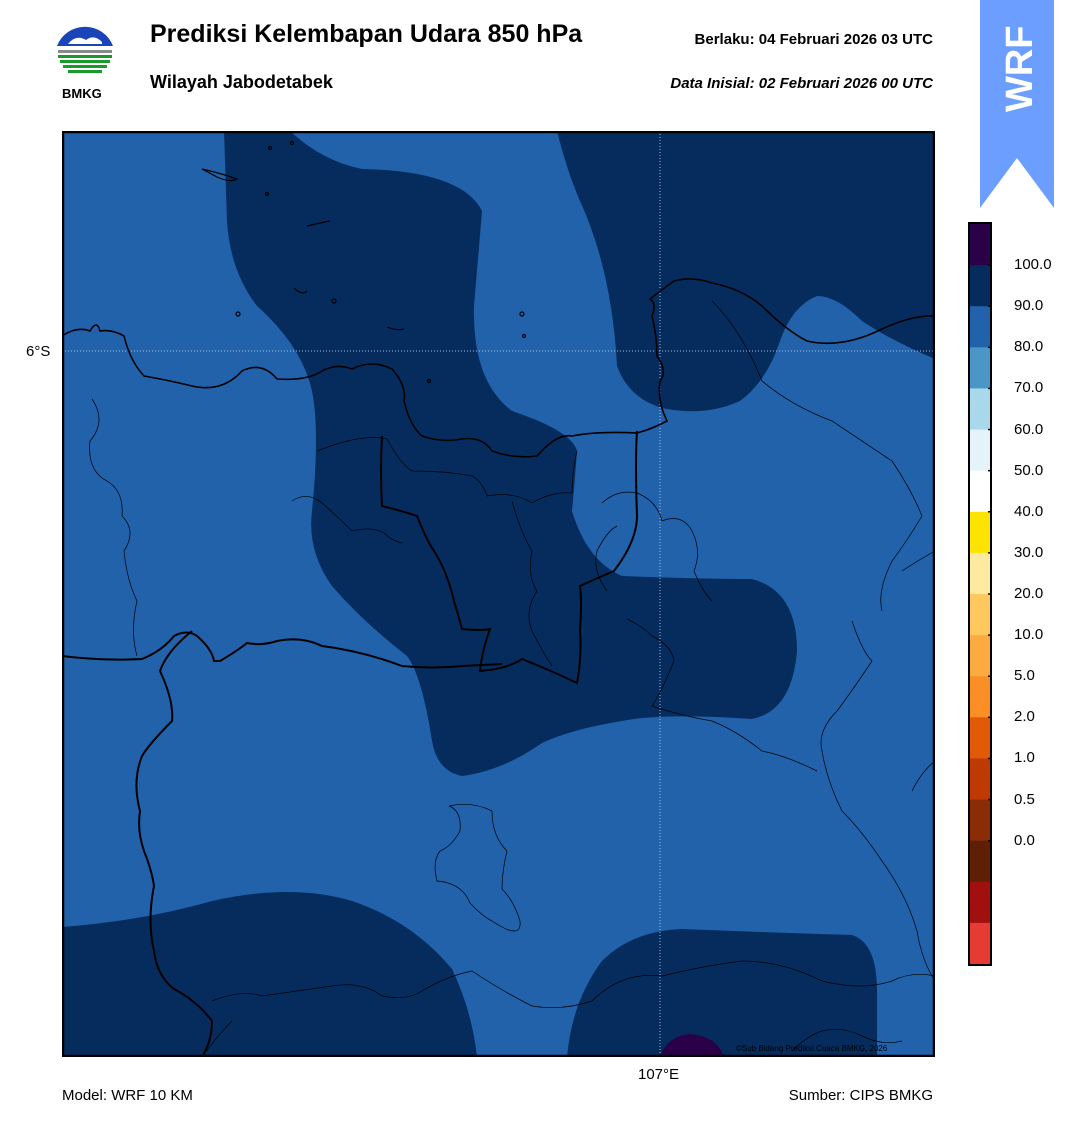 This screenshot has height=1128, width=1081. What do you see at coordinates (722, 993) in the screenshot?
I see `humidity-band-90-100-southeast` at bounding box center [722, 993].